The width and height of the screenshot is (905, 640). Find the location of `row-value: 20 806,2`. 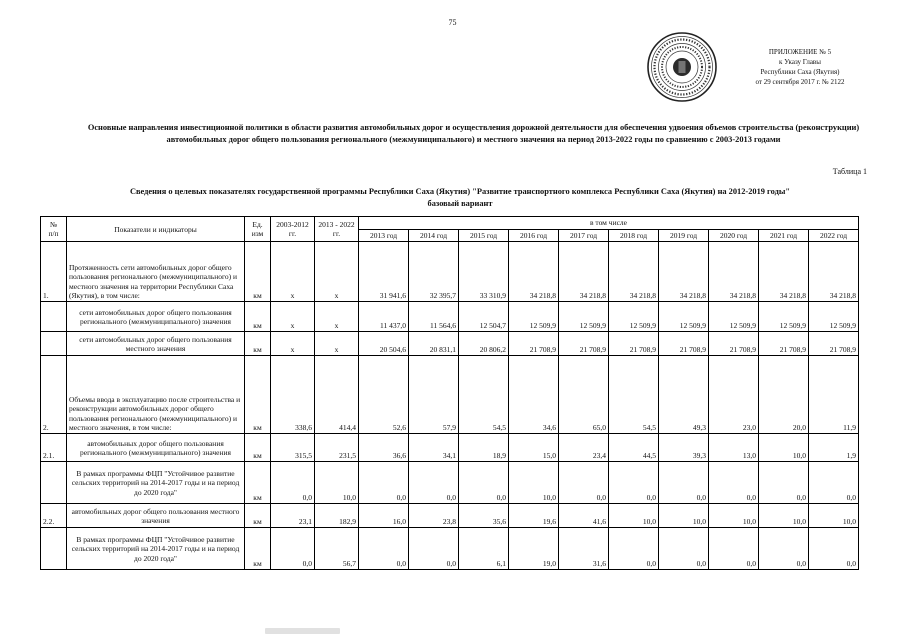

row-value: 20 806,2 is located at coordinates (483, 344).